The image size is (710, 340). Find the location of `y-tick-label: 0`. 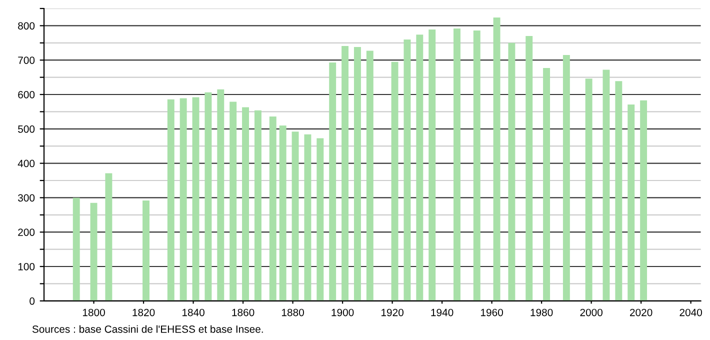

y-tick-label: 0 is located at coordinates (32, 301).